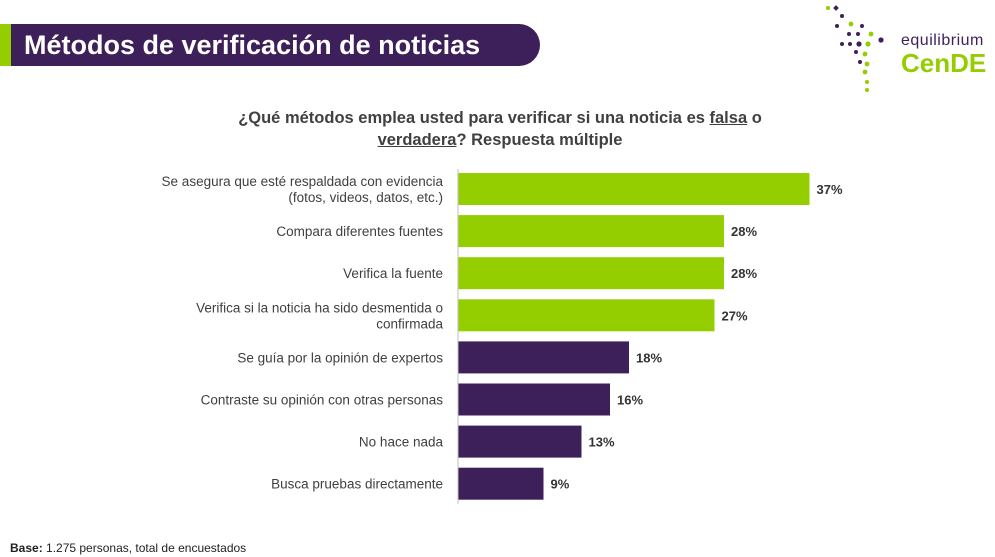 This screenshot has width=995, height=557. What do you see at coordinates (649, 357) in the screenshot?
I see `value-label-5: 18%` at bounding box center [649, 357].